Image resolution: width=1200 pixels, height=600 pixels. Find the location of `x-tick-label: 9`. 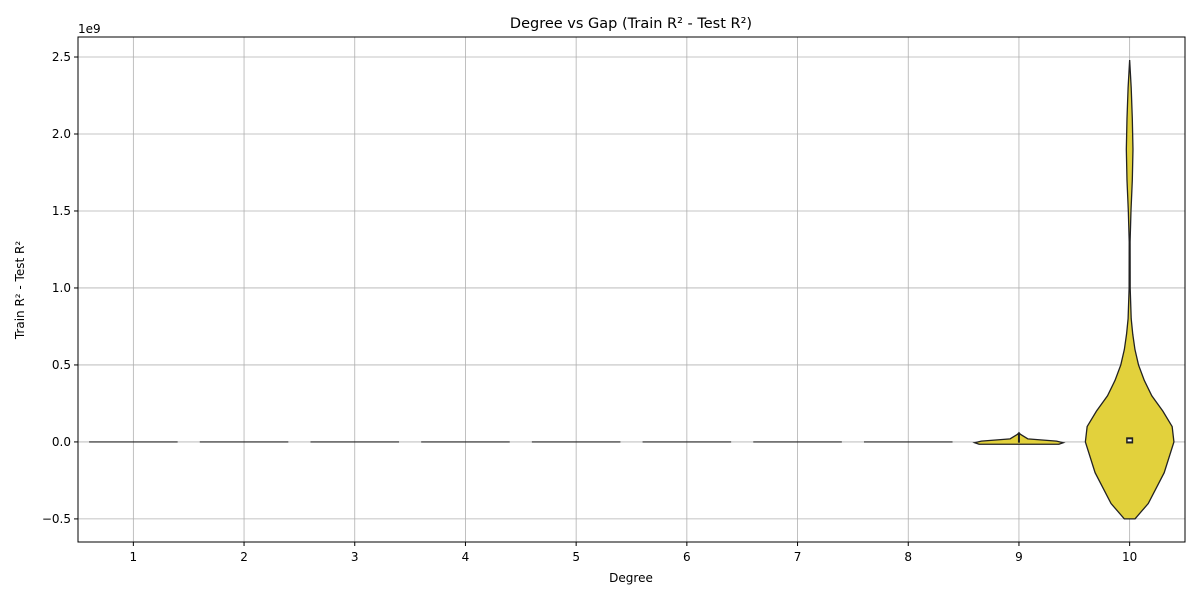

x-tick-label: 9 is located at coordinates (1019, 557).